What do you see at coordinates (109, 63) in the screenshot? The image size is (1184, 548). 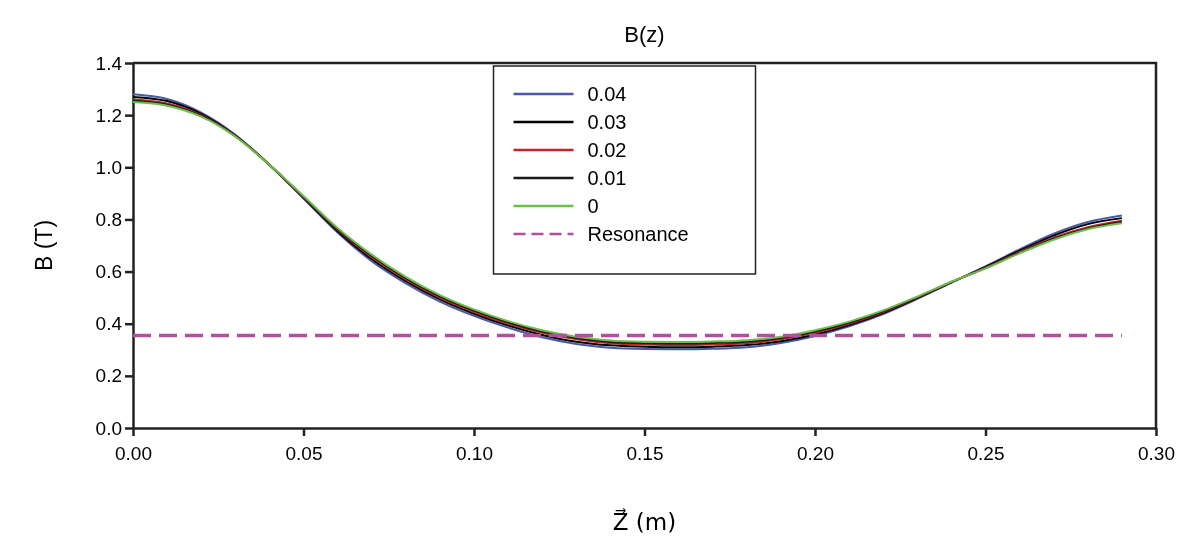 I see `y-tick-label: 1.4` at bounding box center [109, 63].